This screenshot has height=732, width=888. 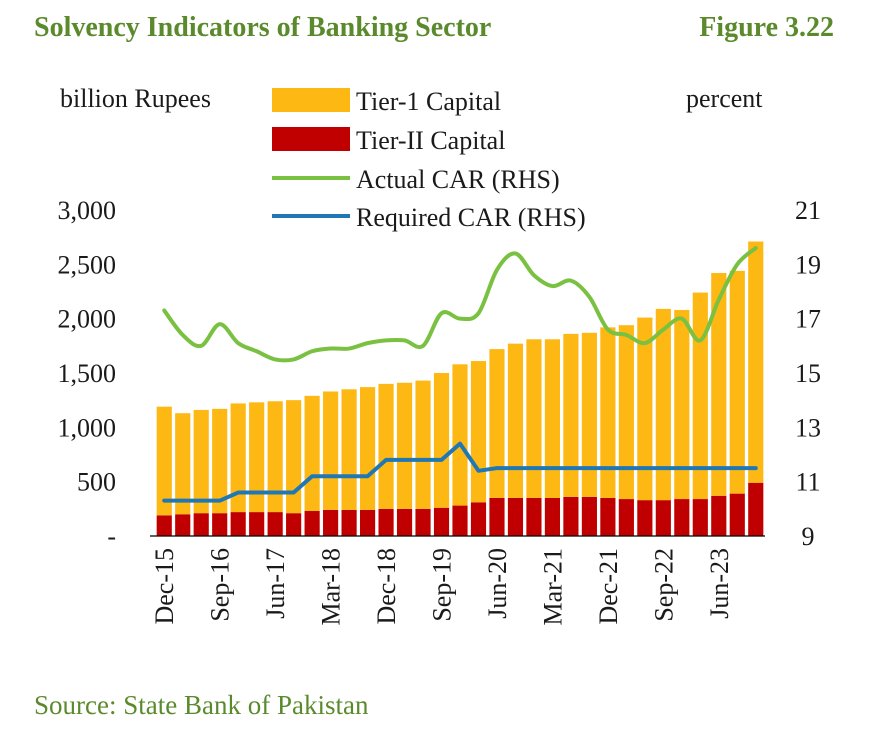 What do you see at coordinates (386, 586) in the screenshot?
I see `x-tick-label: Dec-18` at bounding box center [386, 586].